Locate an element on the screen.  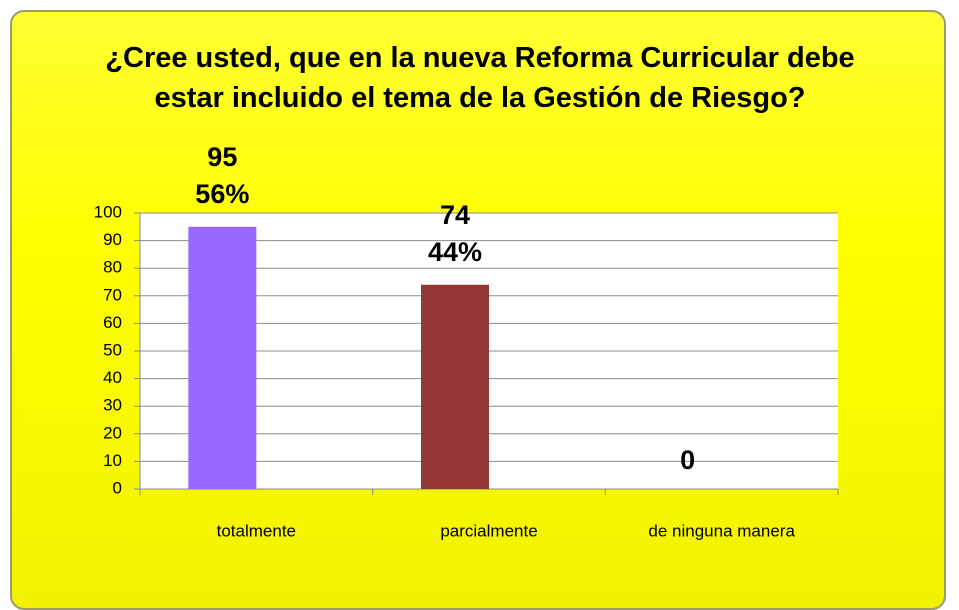
value-label: 95 is located at coordinates (222, 157).